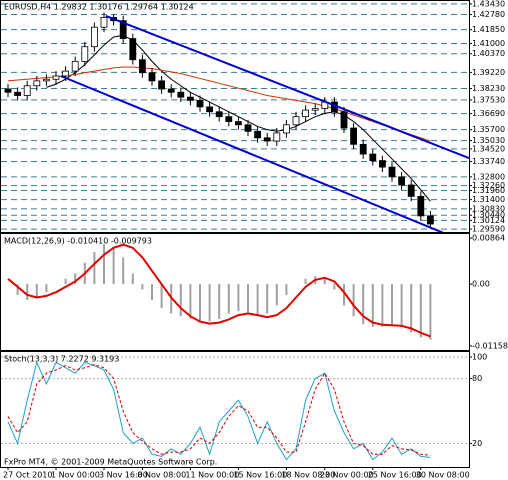  Describe the element at coordinates (488, 176) in the screenshot. I see `y-tick-label: 1.32800` at that location.